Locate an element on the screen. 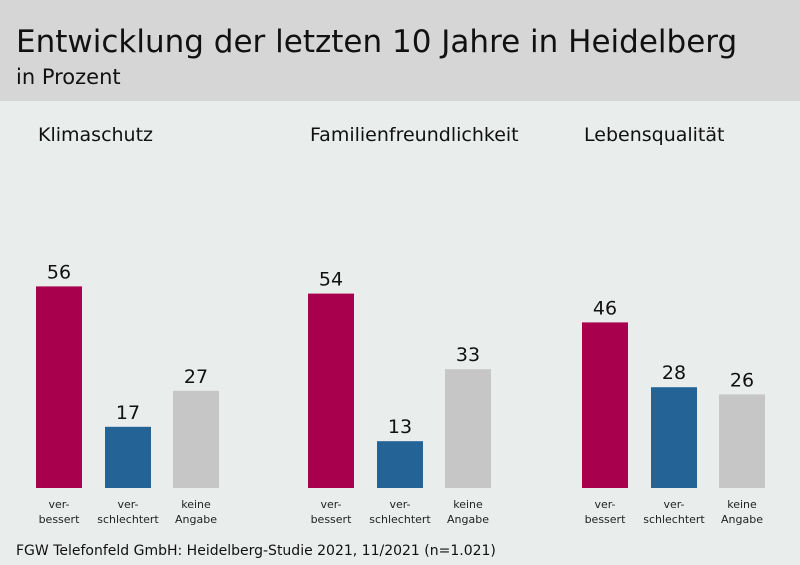 This screenshot has width=800, height=565. chart-subtitle: in Prozent is located at coordinates (68, 77).